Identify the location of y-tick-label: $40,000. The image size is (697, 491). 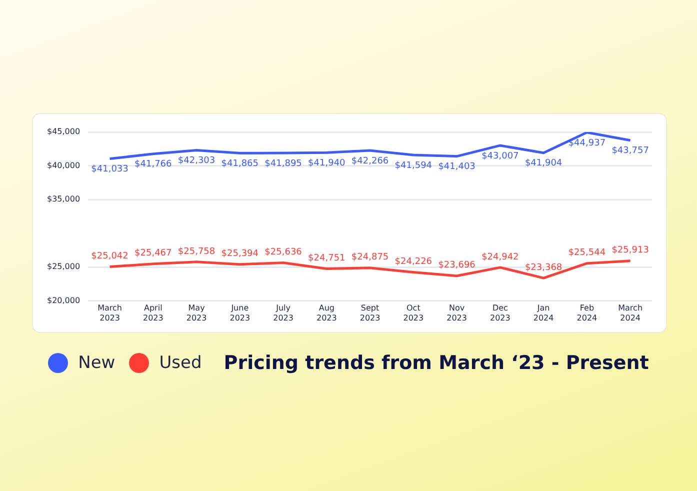
(63, 165).